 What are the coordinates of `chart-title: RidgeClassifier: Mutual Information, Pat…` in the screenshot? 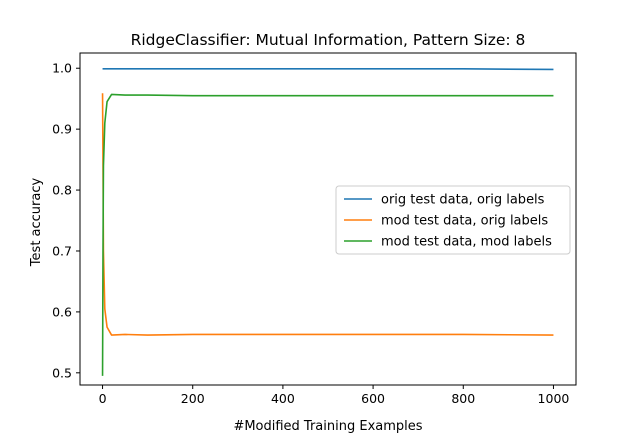 It's located at (328, 40).